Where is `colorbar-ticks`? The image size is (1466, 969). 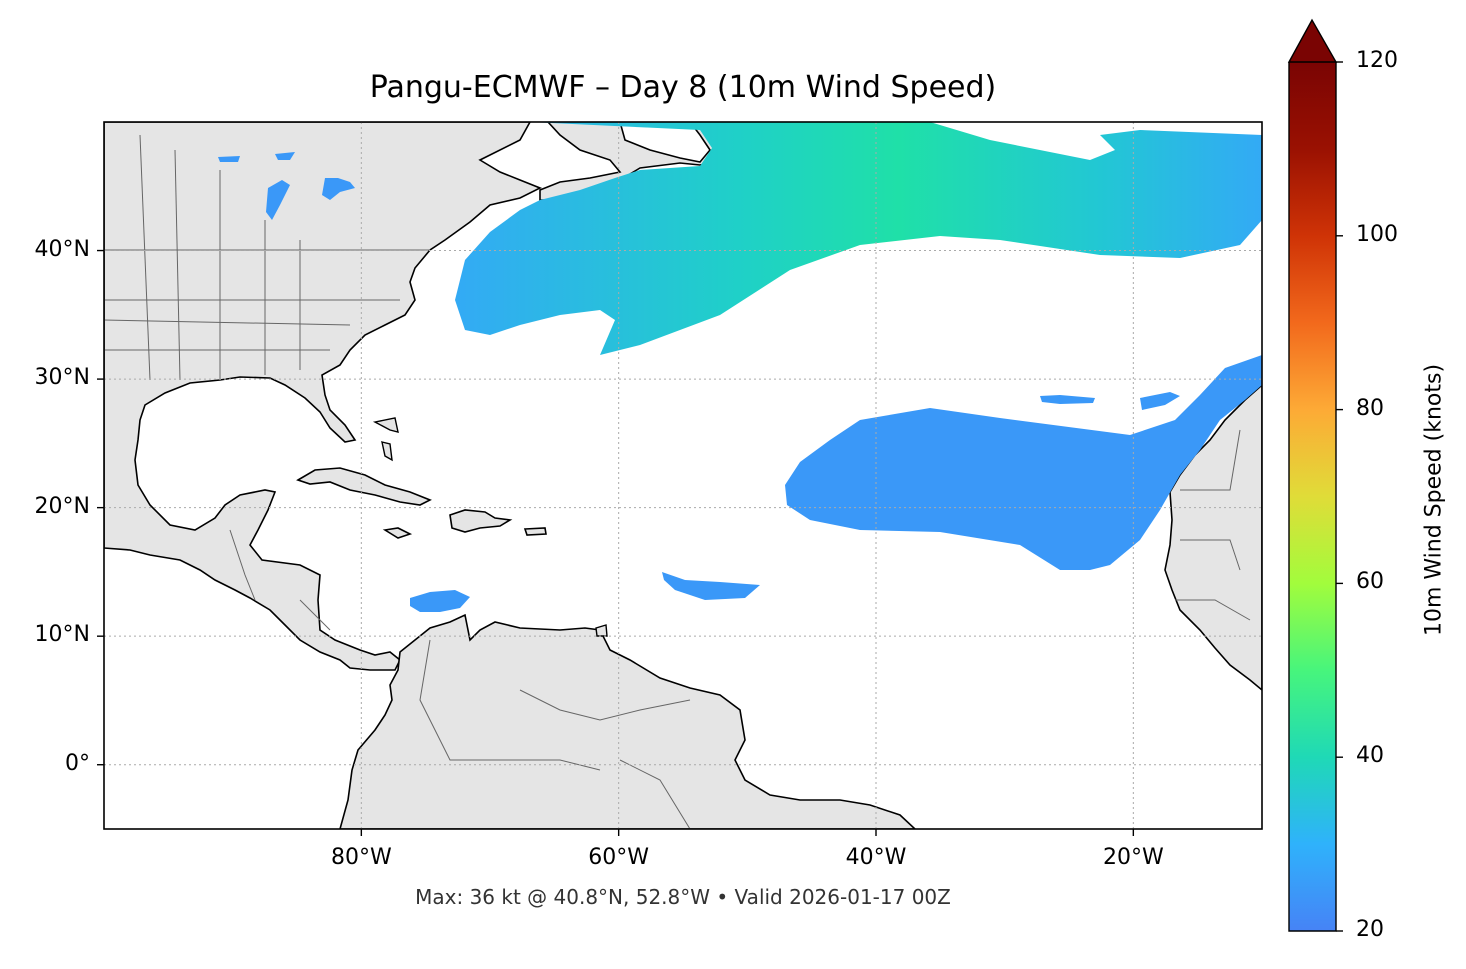 colorbar-ticks is located at coordinates (1339, 496).